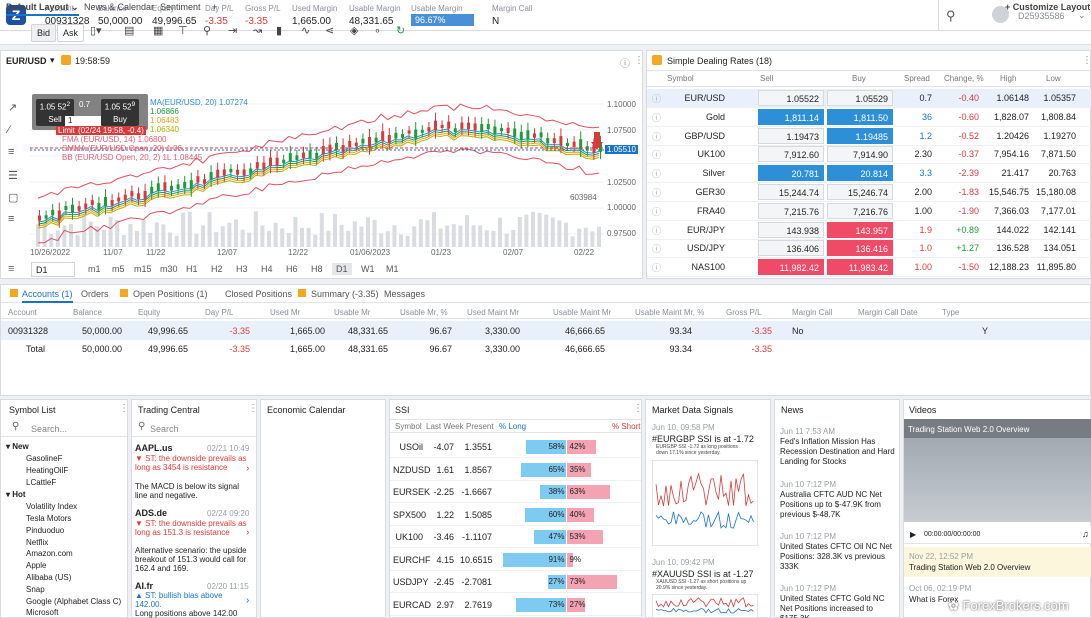 This screenshot has height=618, width=1091. Describe the element at coordinates (767, 78) in the screenshot. I see `col-sell: Sell` at that location.